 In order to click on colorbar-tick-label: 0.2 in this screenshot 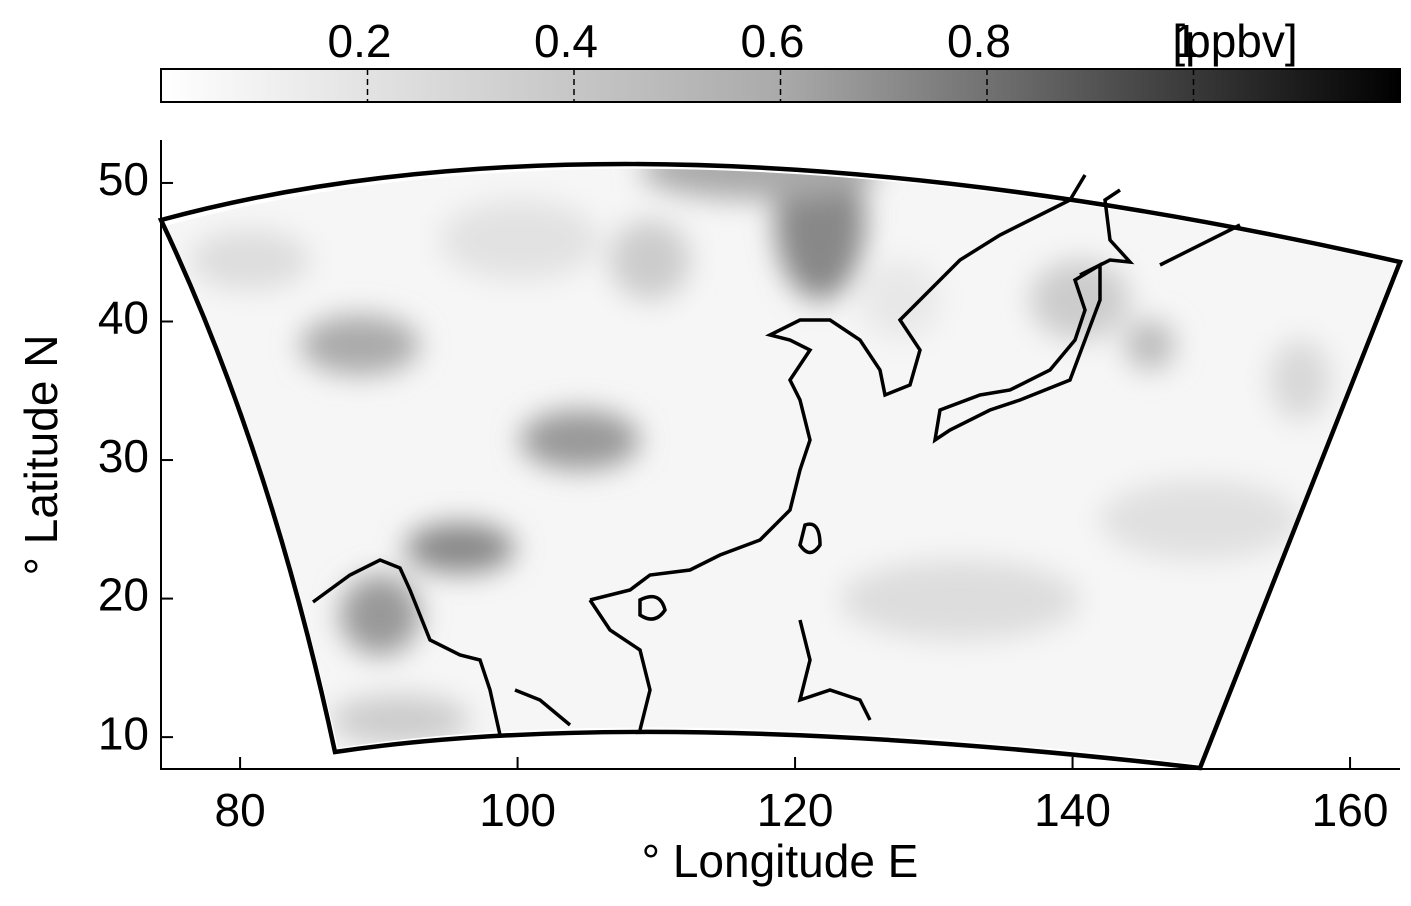, I will do `click(360, 41)`.